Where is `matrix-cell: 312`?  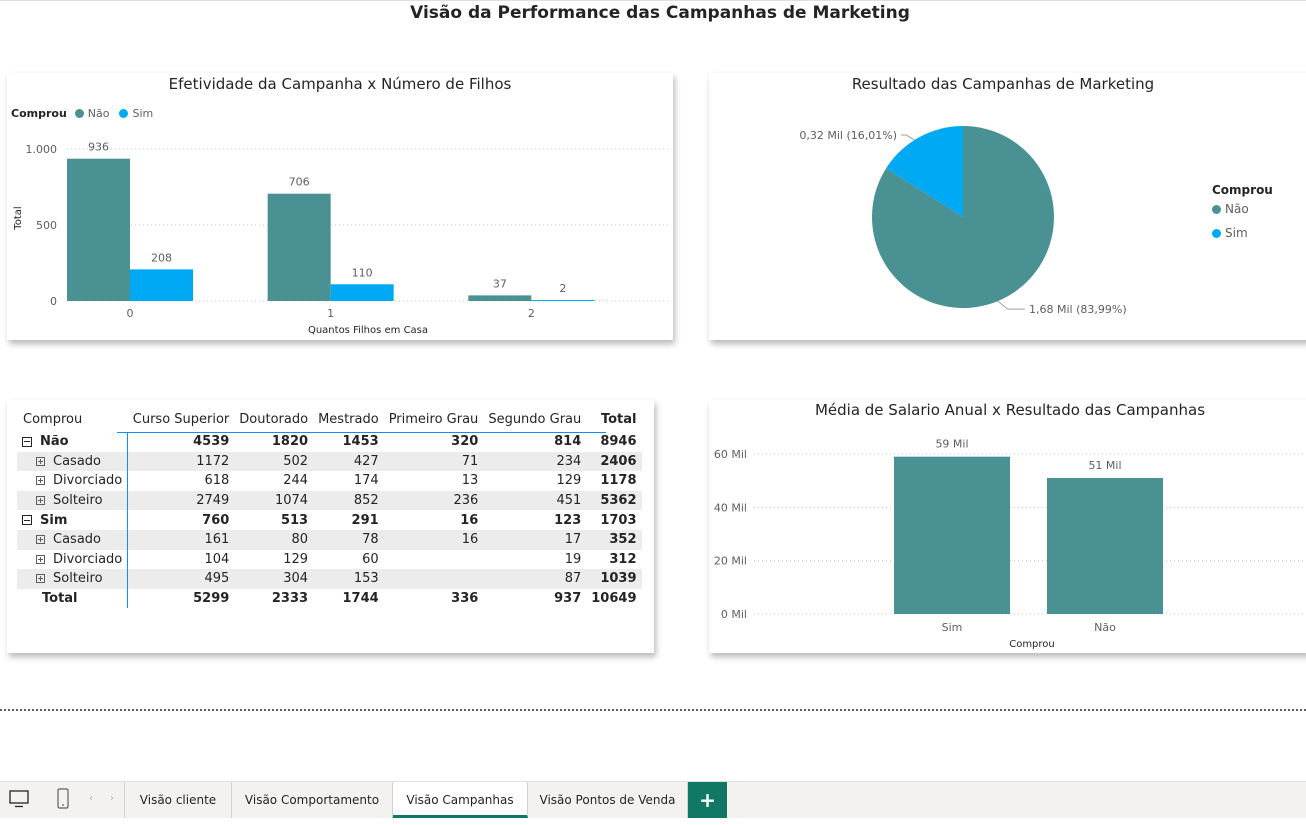 matrix-cell: 312 is located at coordinates (623, 559).